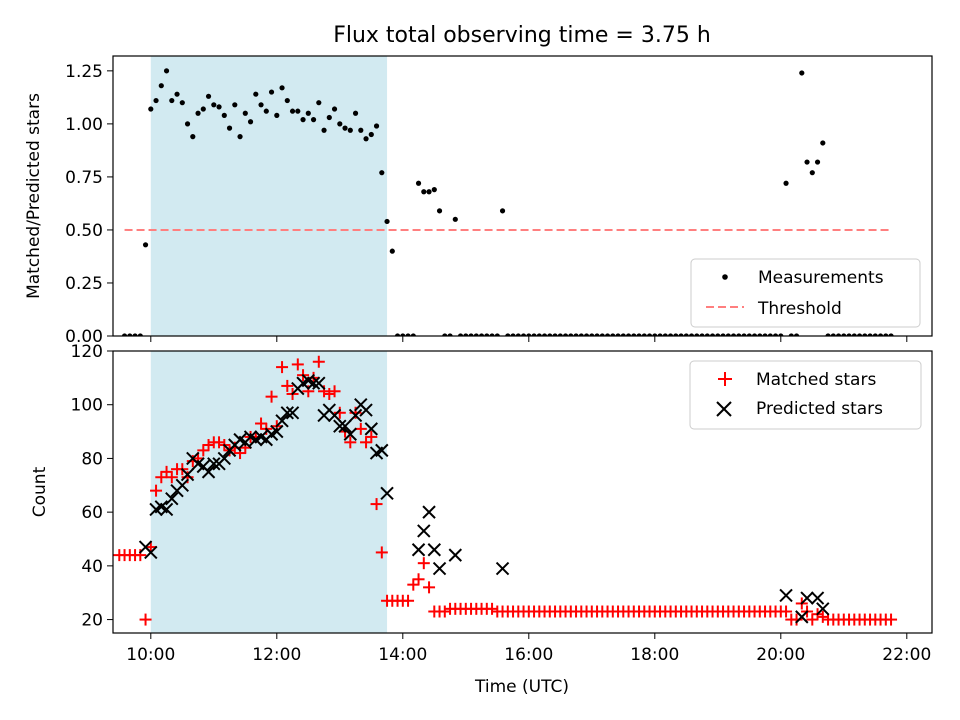 The width and height of the screenshot is (960, 720). I want to click on top-y-tick-label: 0.50, so click(84, 231).